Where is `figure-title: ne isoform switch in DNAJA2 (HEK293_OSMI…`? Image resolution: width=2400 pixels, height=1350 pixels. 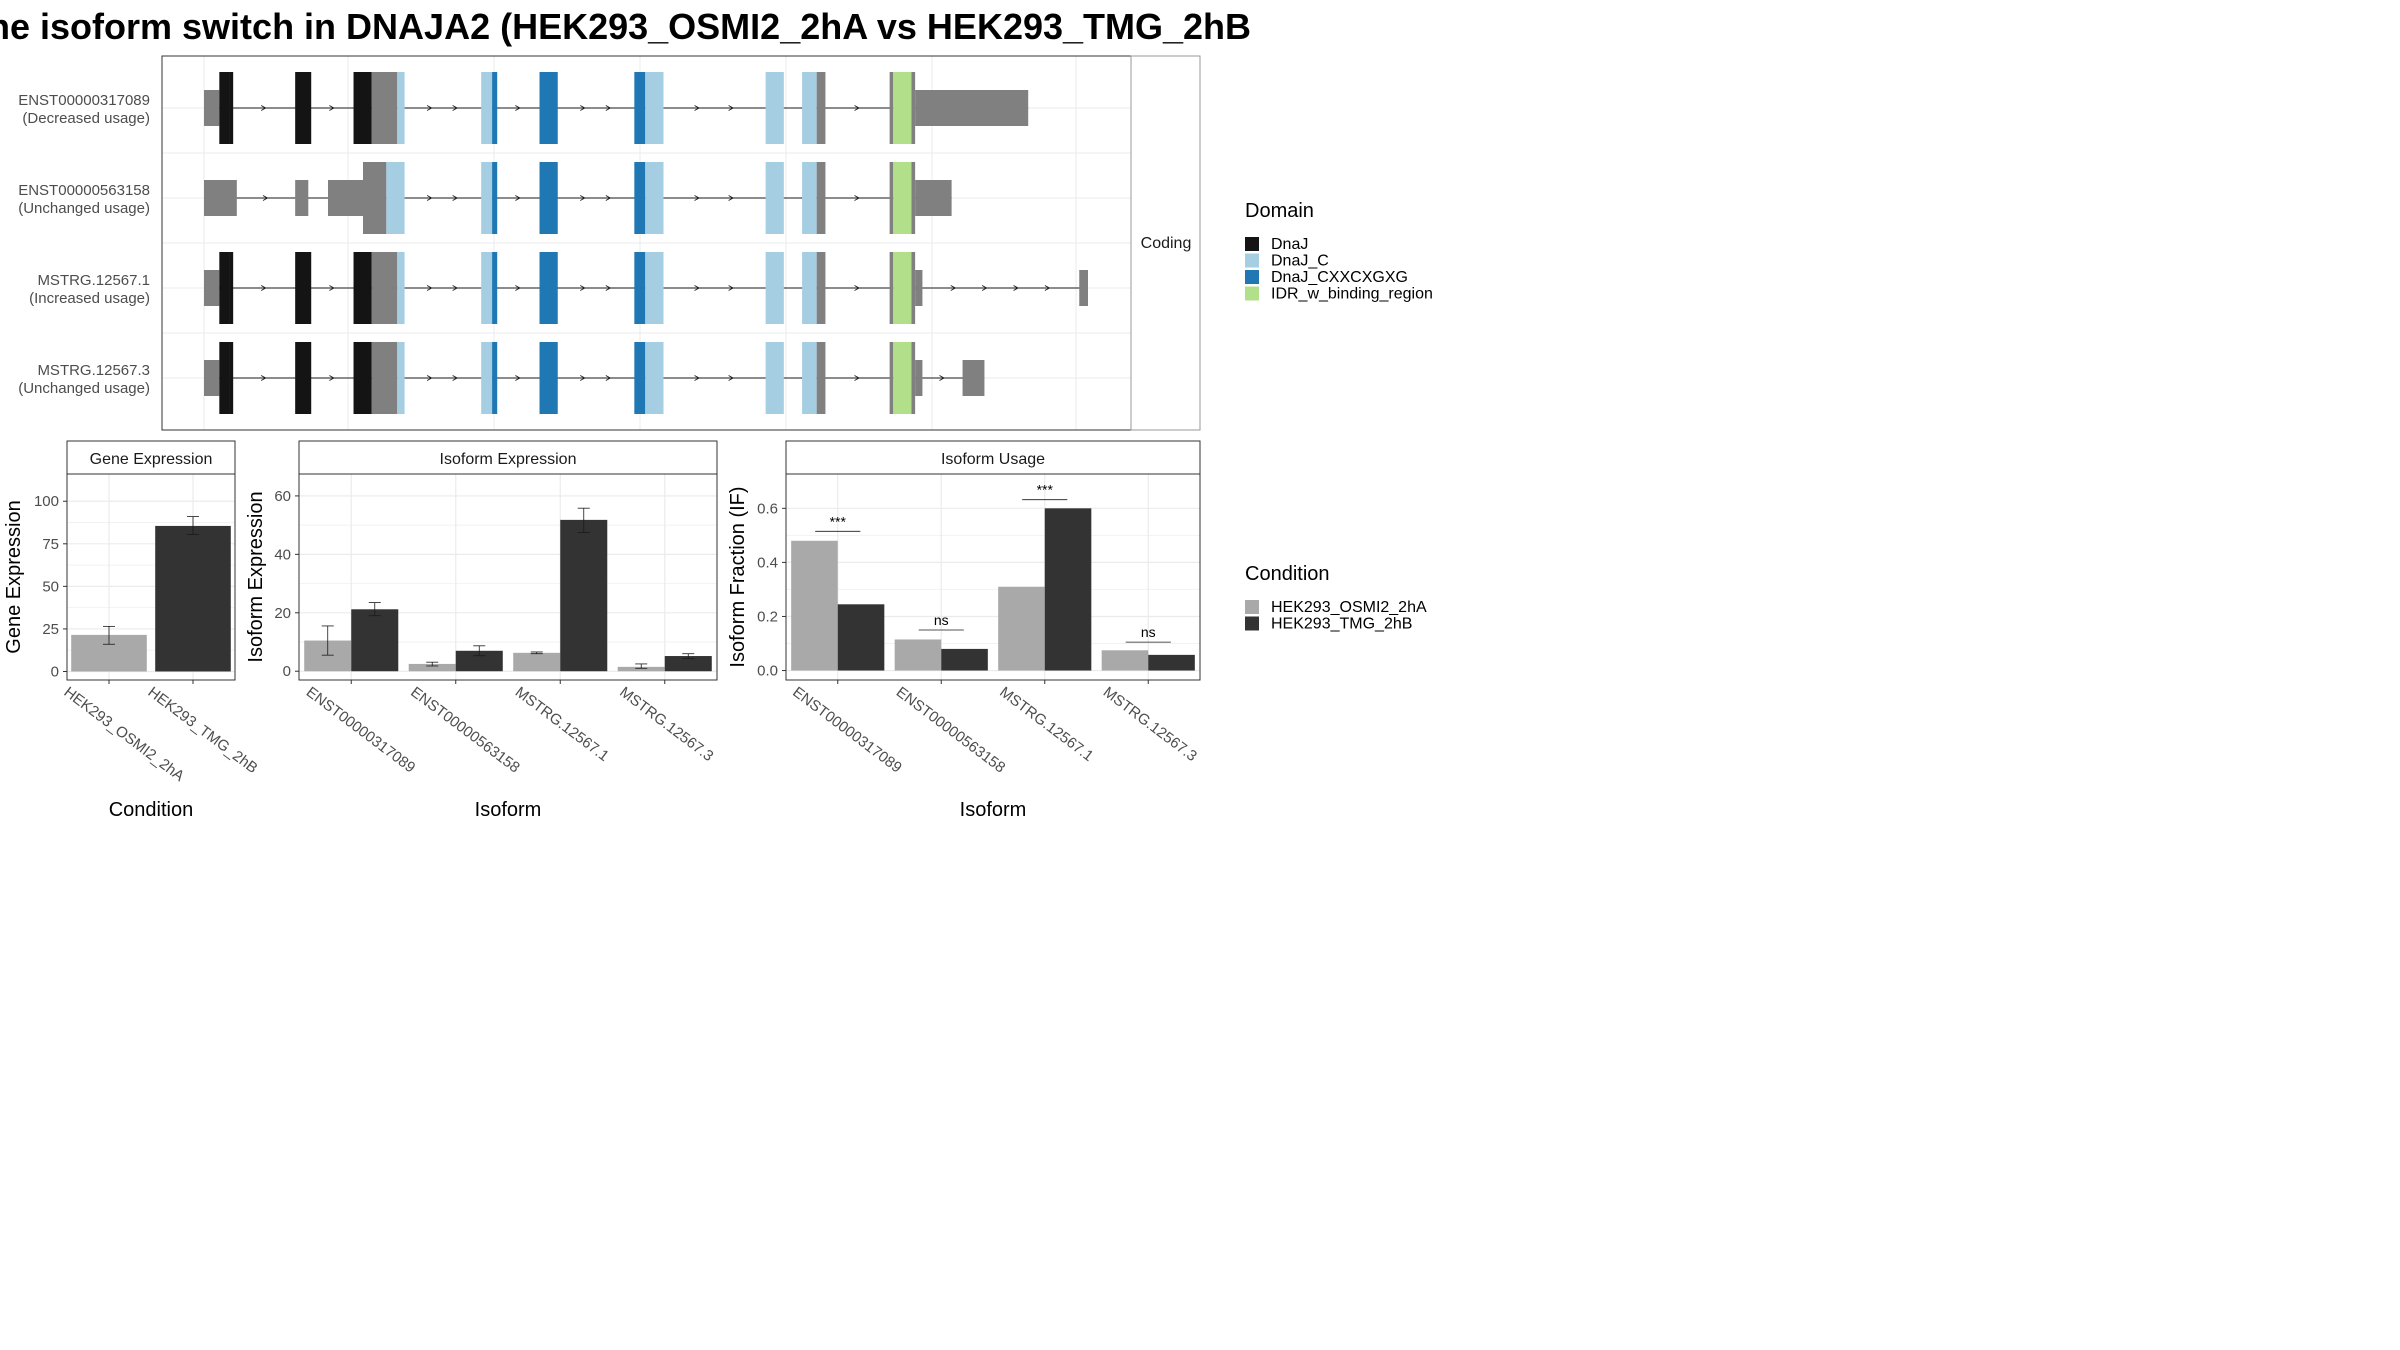
figure-title: ne isoform switch in DNAJA2 (HEK293_OSMI… is located at coordinates (626, 26).